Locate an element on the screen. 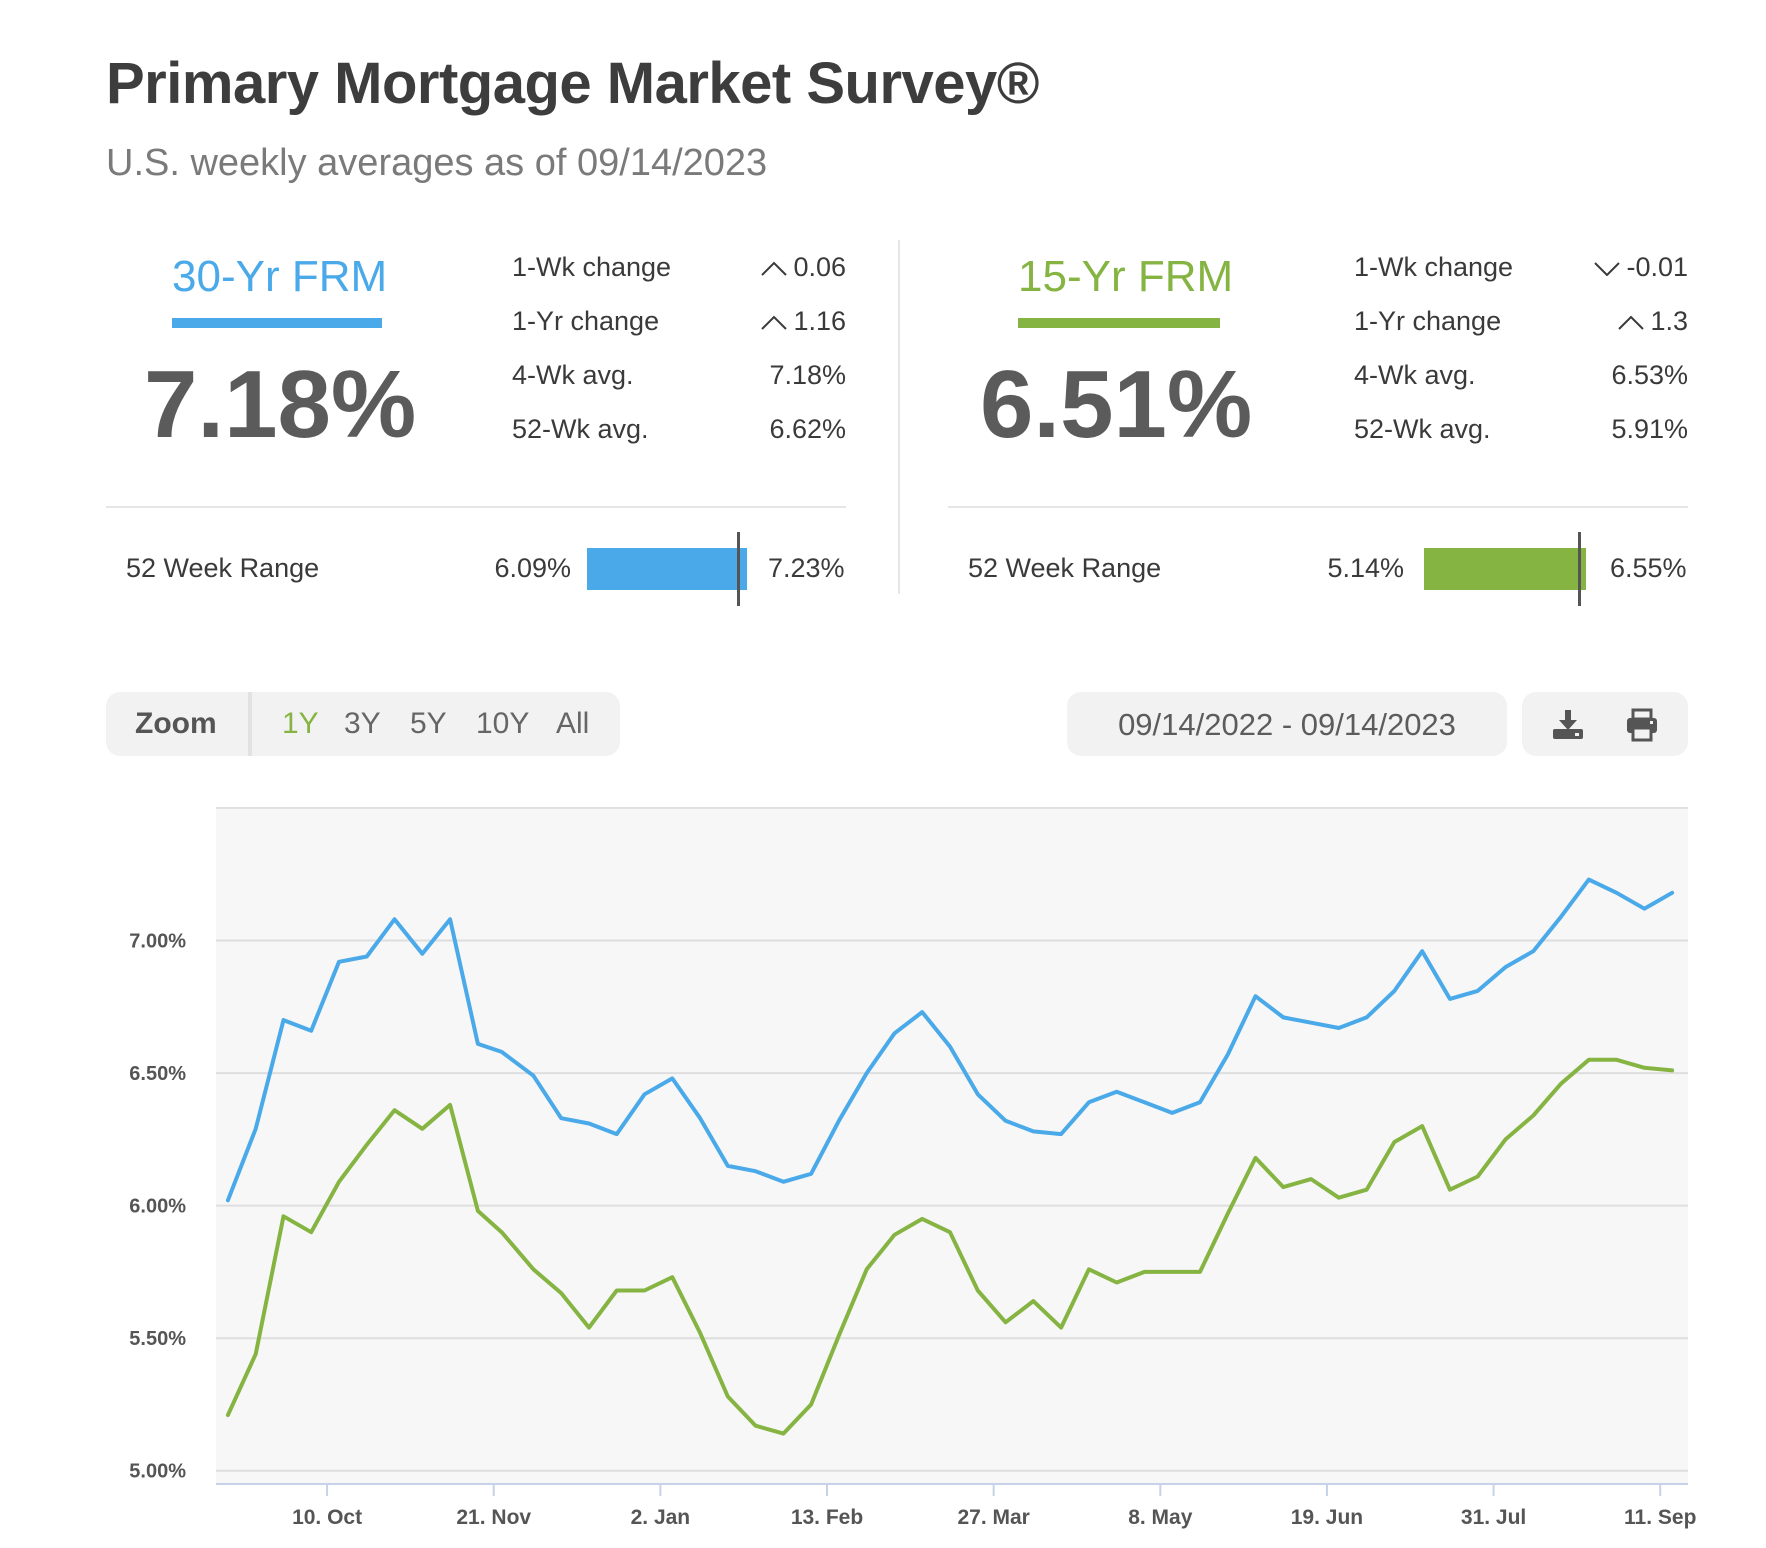 The image size is (1766, 1548). zoom-10y-button: 10Y is located at coordinates (503, 723).